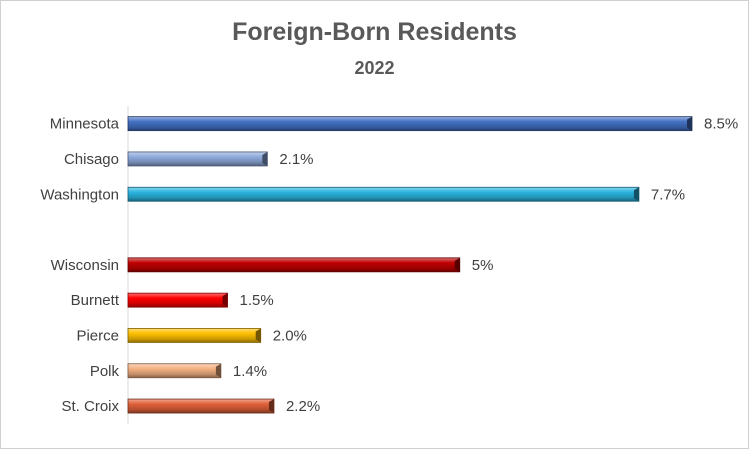 The height and width of the screenshot is (449, 749). Describe the element at coordinates (105, 371) in the screenshot. I see `category-label: Polk` at that location.